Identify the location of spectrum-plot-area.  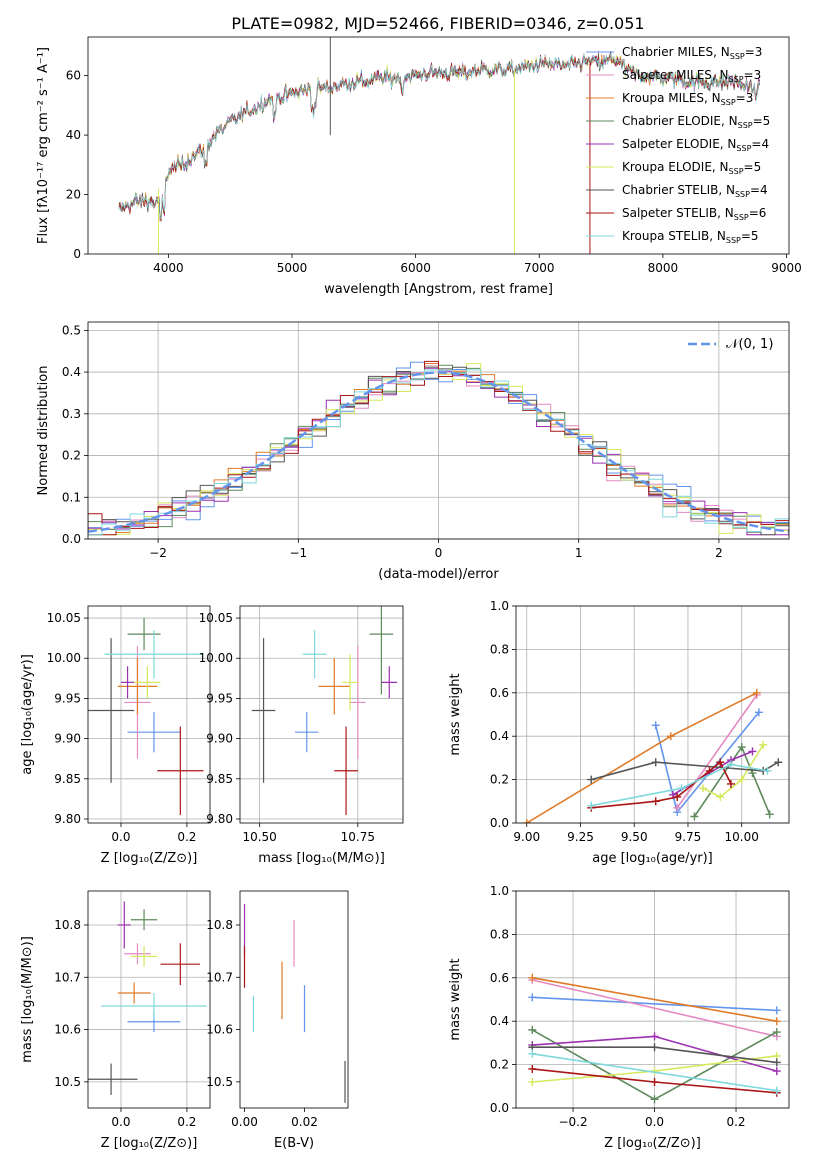
(439, 145).